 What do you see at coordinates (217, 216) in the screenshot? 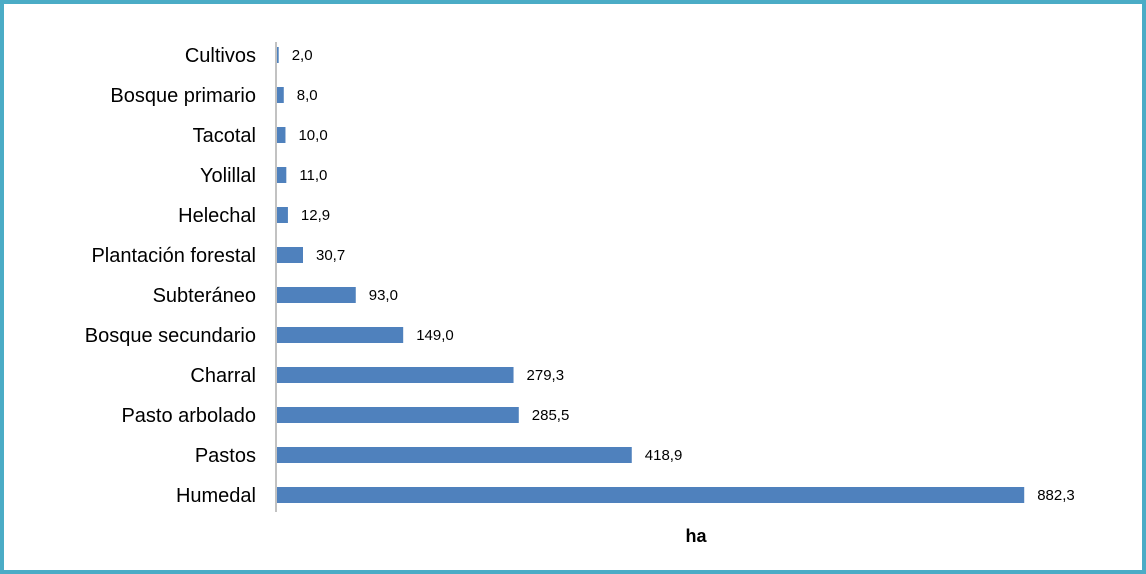
I see `category-label: Helechal` at bounding box center [217, 216].